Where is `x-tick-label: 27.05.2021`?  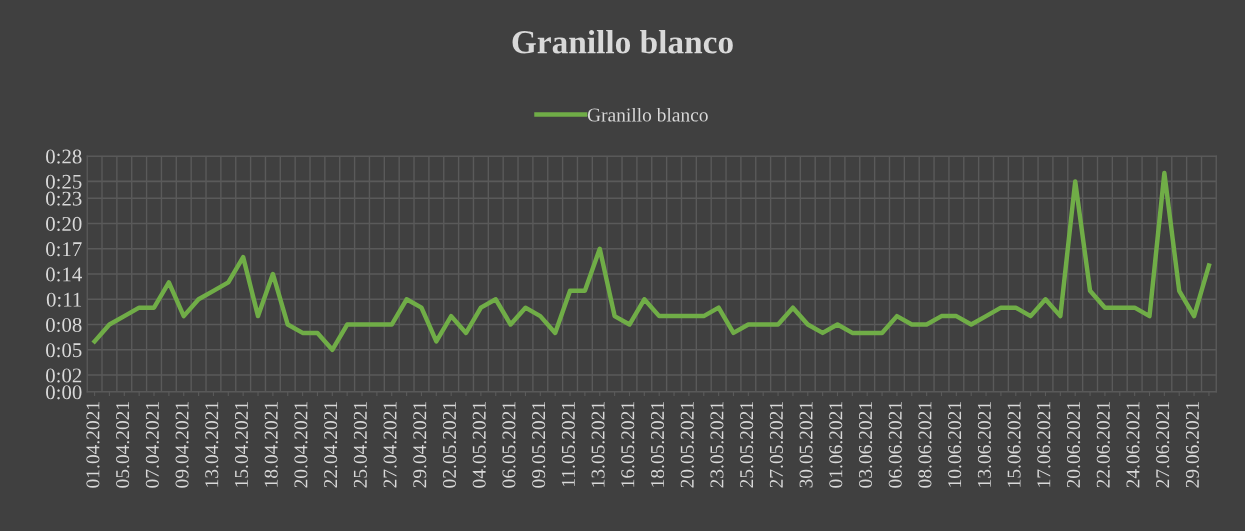 x-tick-label: 27.05.2021 is located at coordinates (776, 445).